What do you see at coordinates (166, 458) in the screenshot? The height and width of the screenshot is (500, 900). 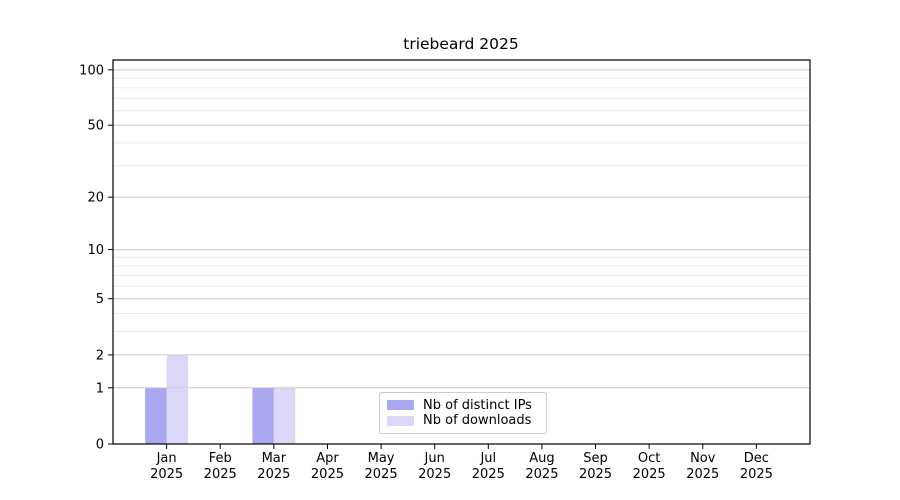 I see `x-tick-label-month: Jan` at bounding box center [166, 458].